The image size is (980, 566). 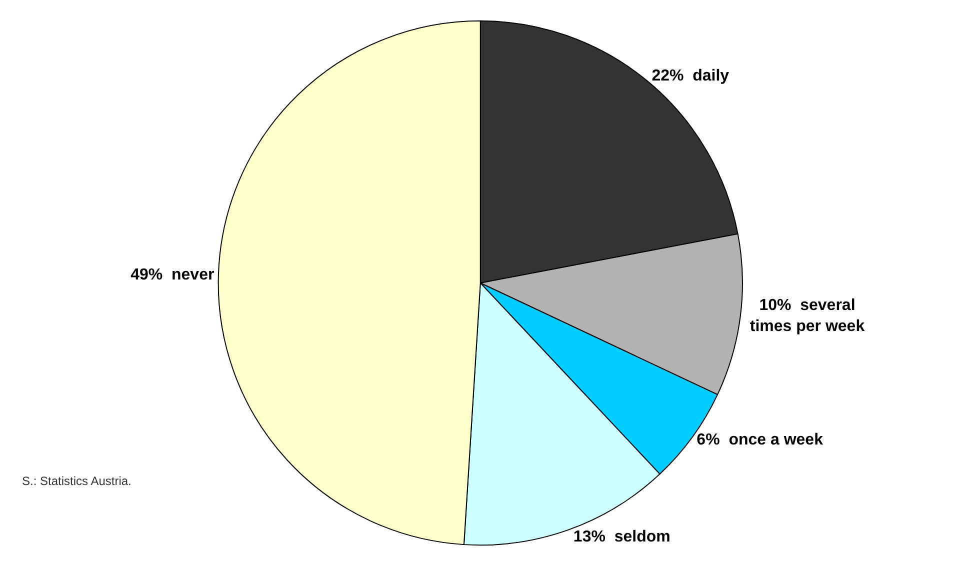 I want to click on slice-label: 6% once a week, so click(x=760, y=439).